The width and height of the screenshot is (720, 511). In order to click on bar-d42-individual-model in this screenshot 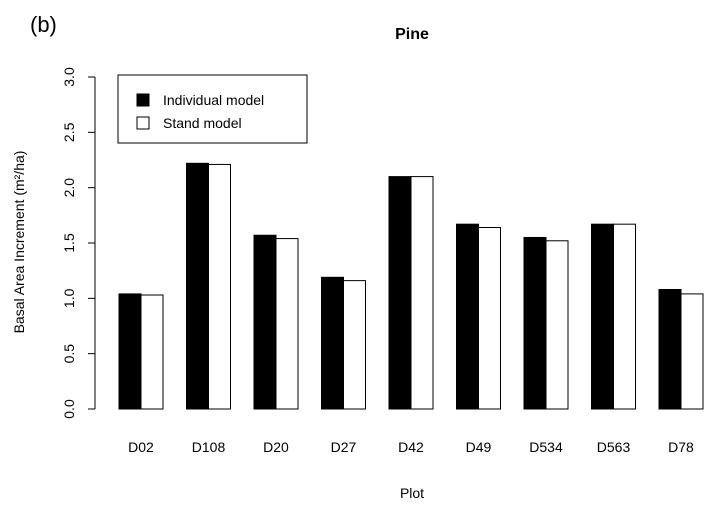, I will do `click(400, 293)`.